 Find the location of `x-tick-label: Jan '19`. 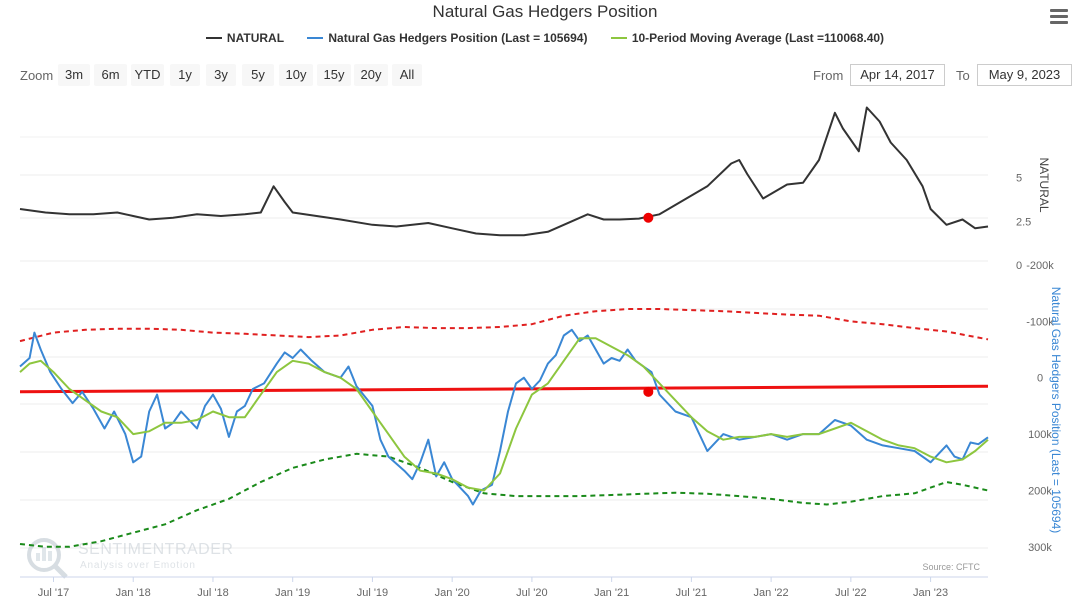

x-tick-label: Jan '19 is located at coordinates (292, 593).